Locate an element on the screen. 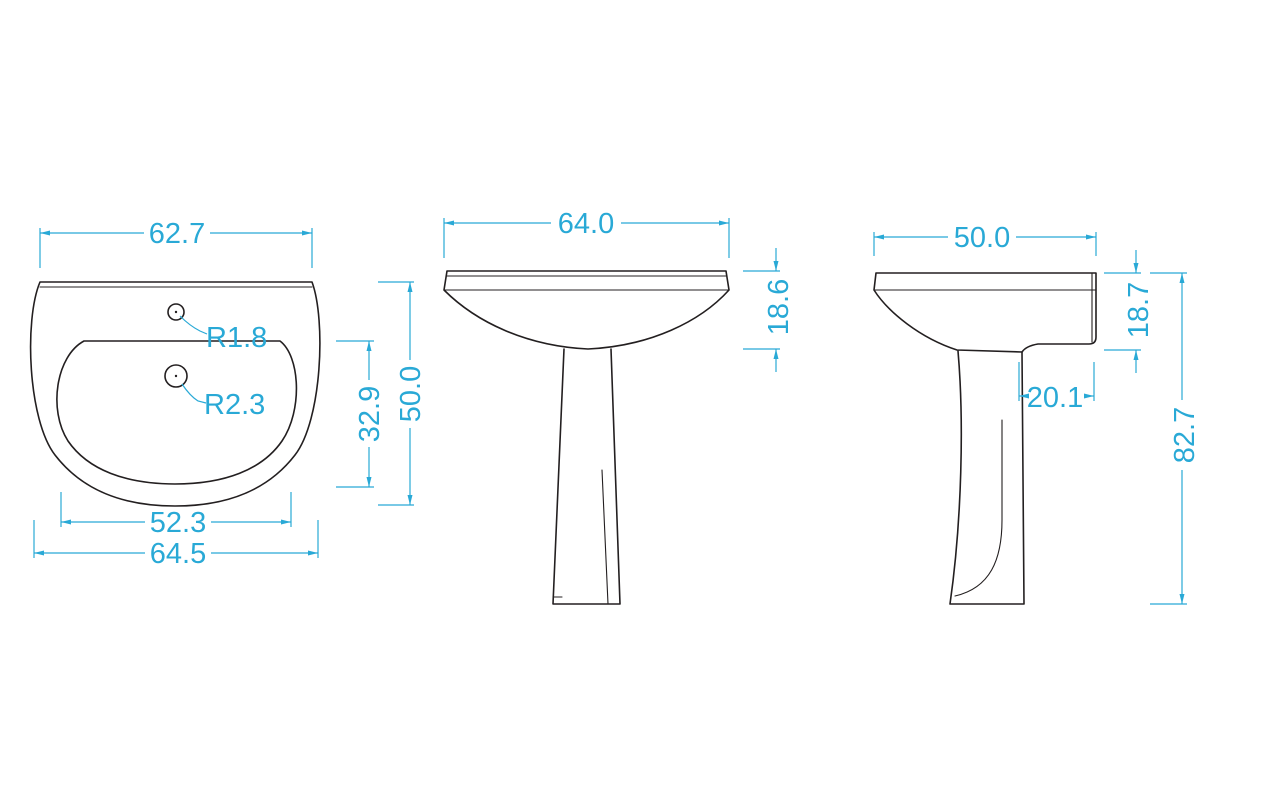  side-basin-outline is located at coordinates (985, 312).